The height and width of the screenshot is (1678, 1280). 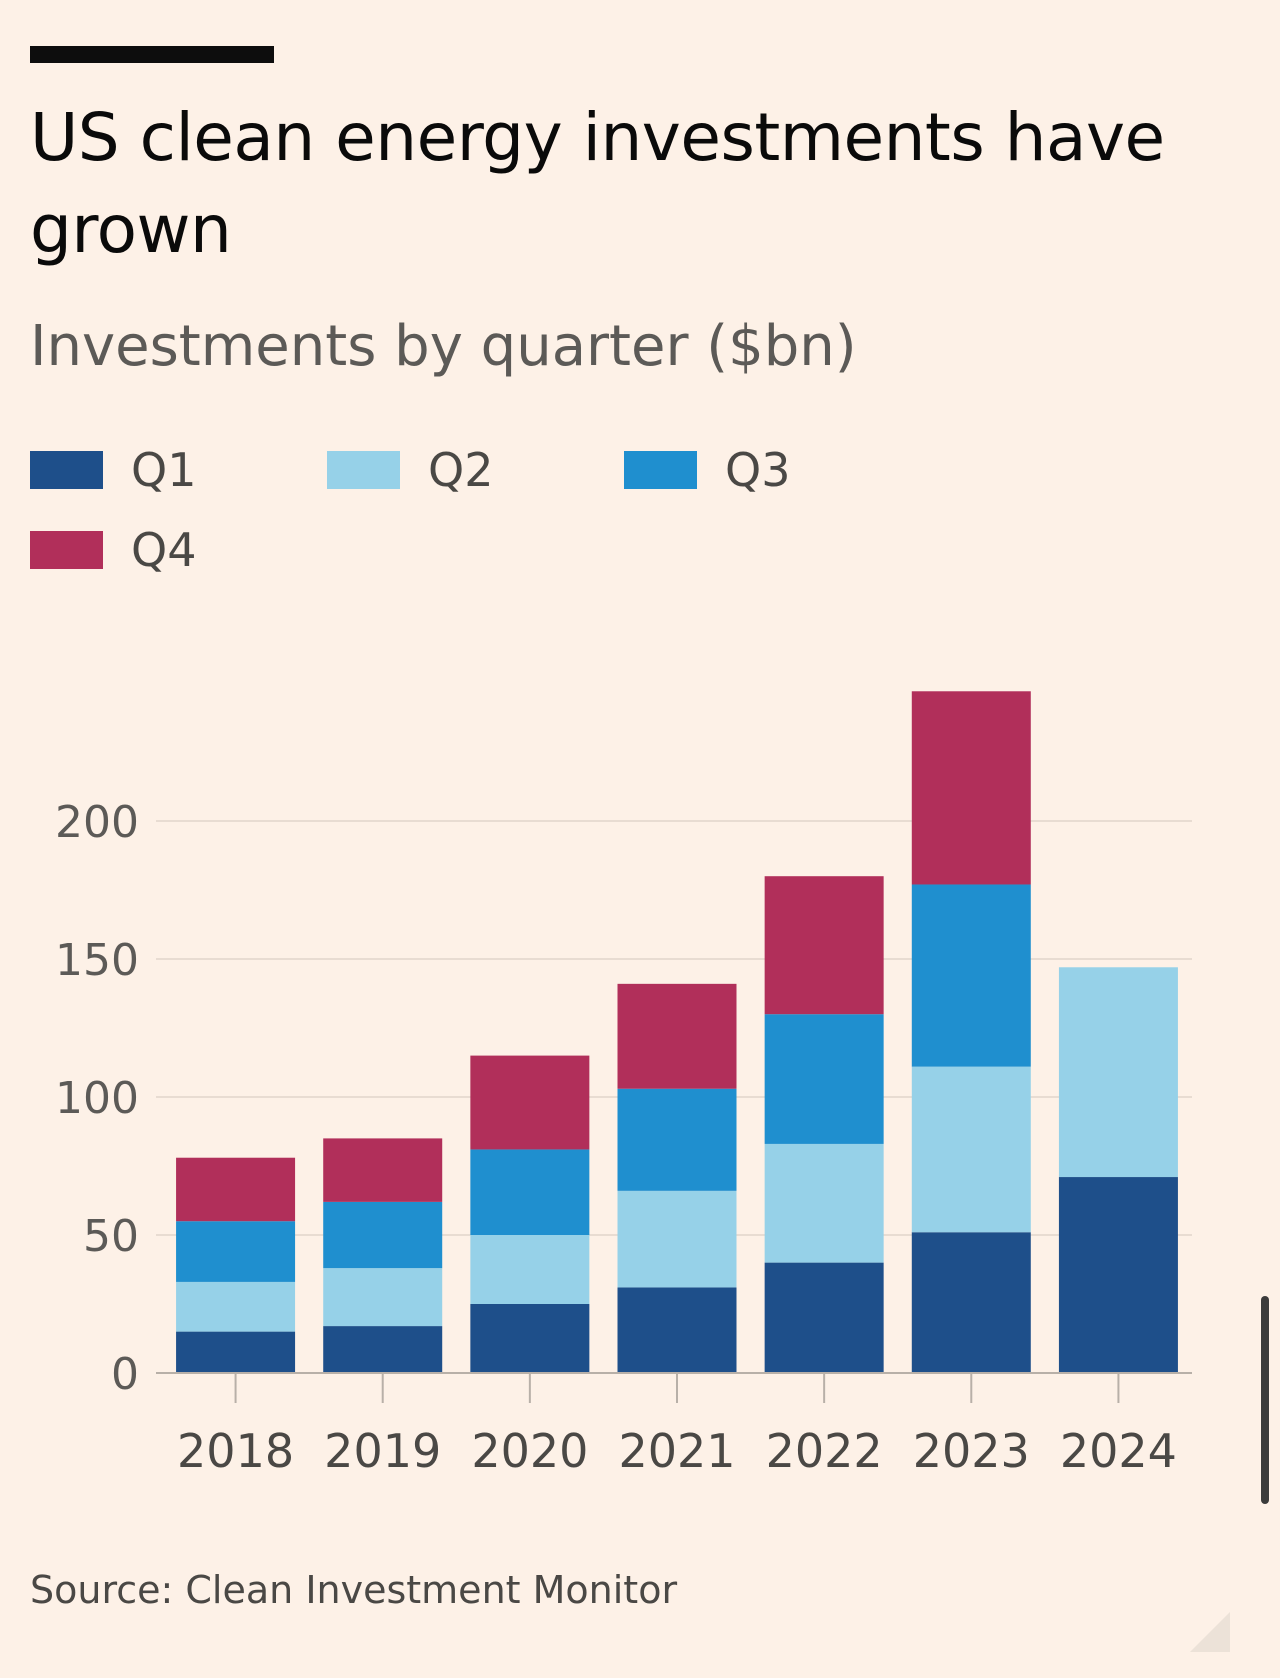 I want to click on bar-2020-q2, so click(x=530, y=1269).